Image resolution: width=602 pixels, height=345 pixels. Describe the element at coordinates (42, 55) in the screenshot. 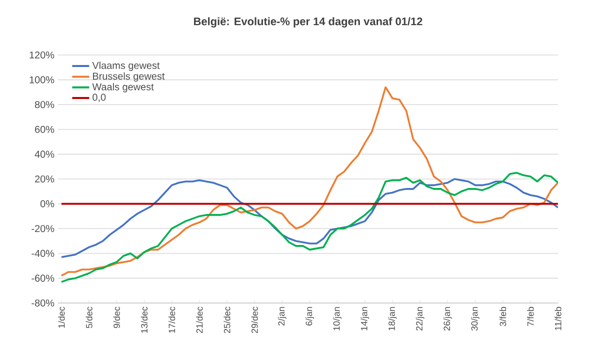

I see `y-tick-label: 120%` at that location.